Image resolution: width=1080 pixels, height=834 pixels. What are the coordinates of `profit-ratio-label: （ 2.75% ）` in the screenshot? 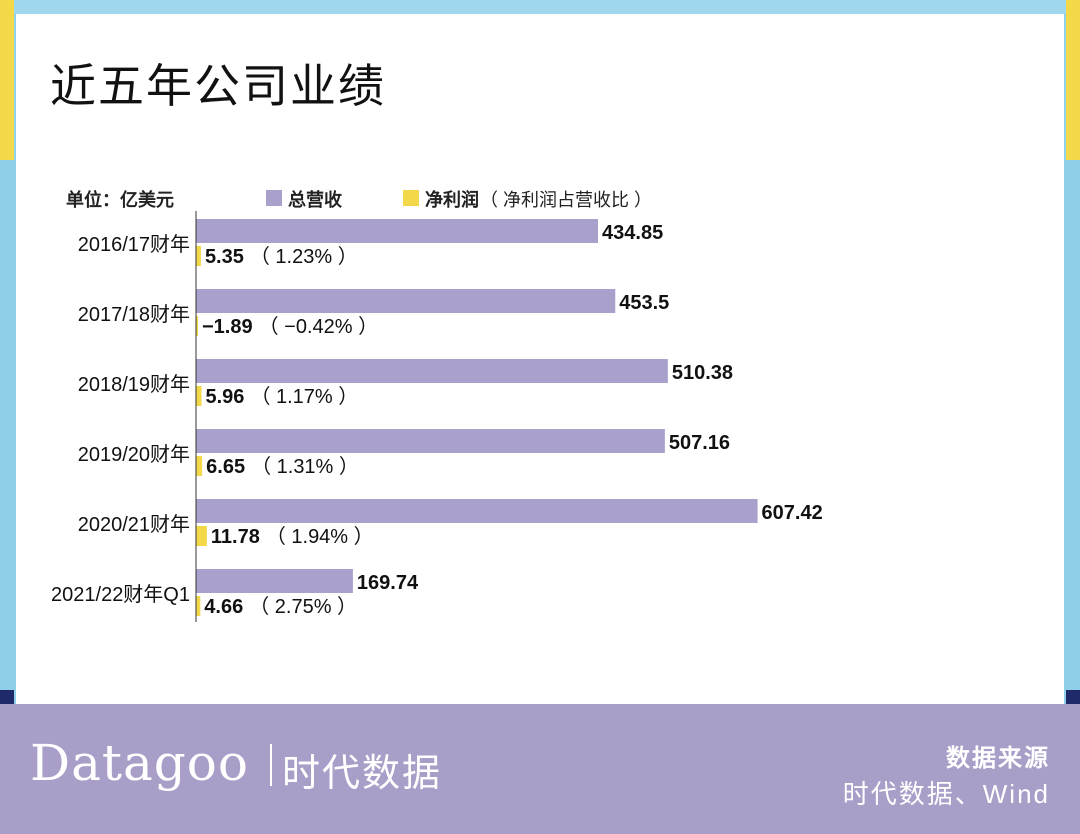 It's located at (303, 606).